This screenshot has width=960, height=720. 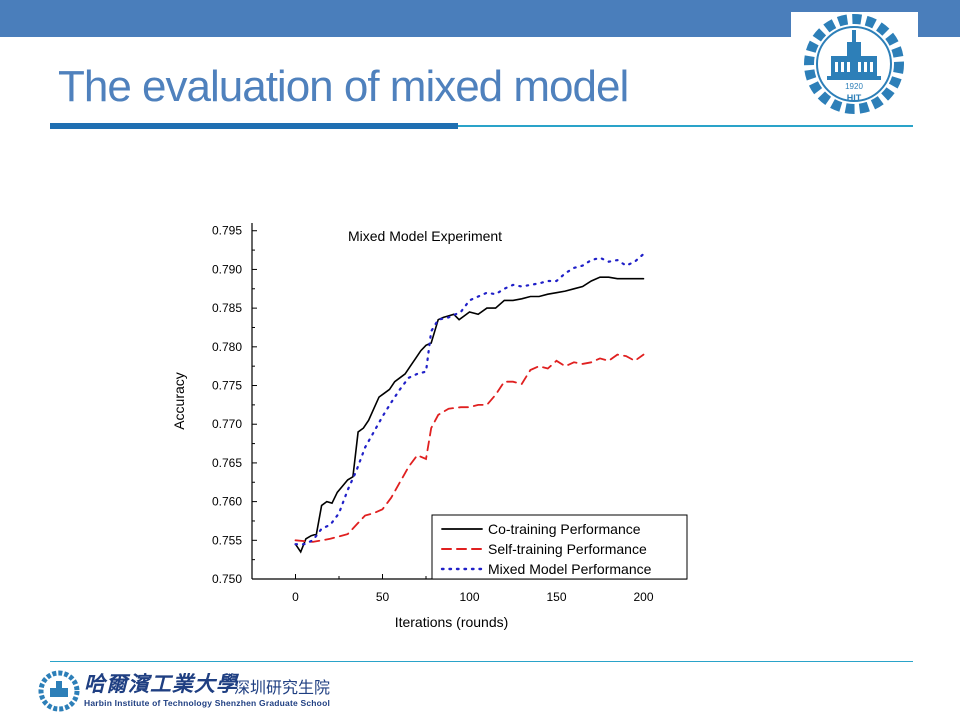 I want to click on y-tick-label-6: 0.780, so click(x=227, y=347).